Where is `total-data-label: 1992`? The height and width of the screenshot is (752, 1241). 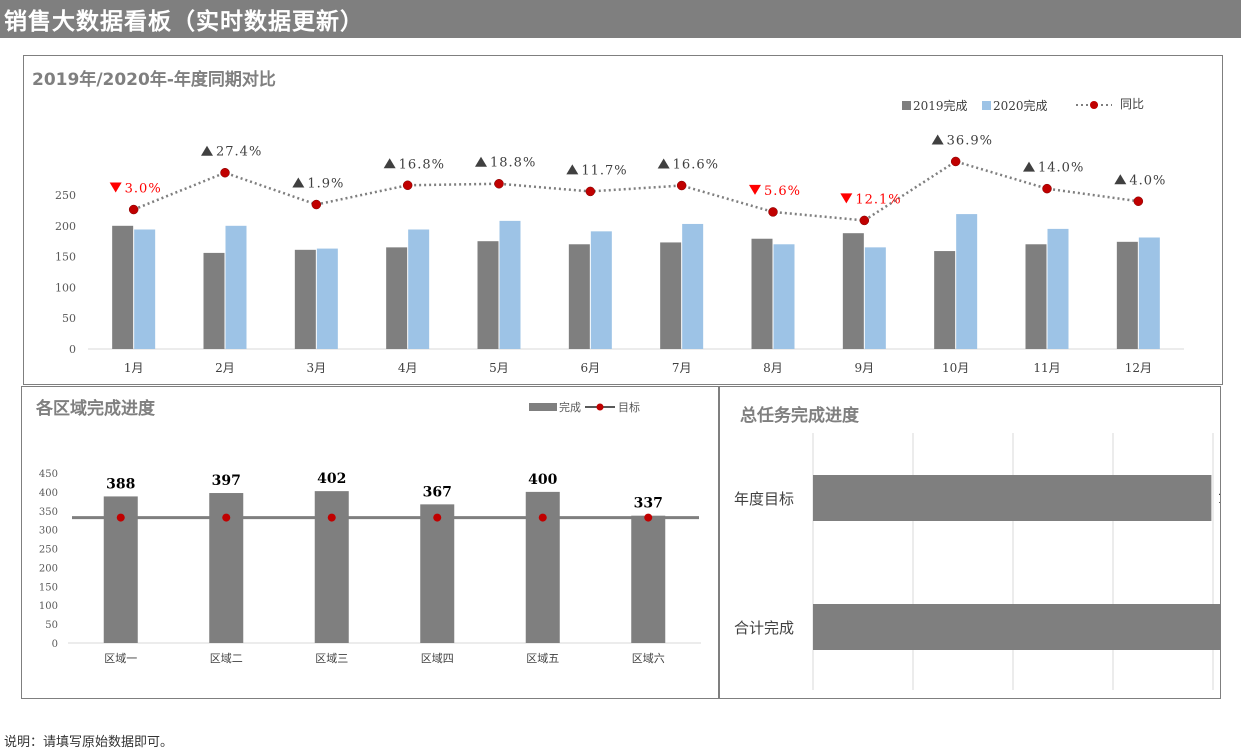
total-data-label: 1992 is located at coordinates (1218, 499).